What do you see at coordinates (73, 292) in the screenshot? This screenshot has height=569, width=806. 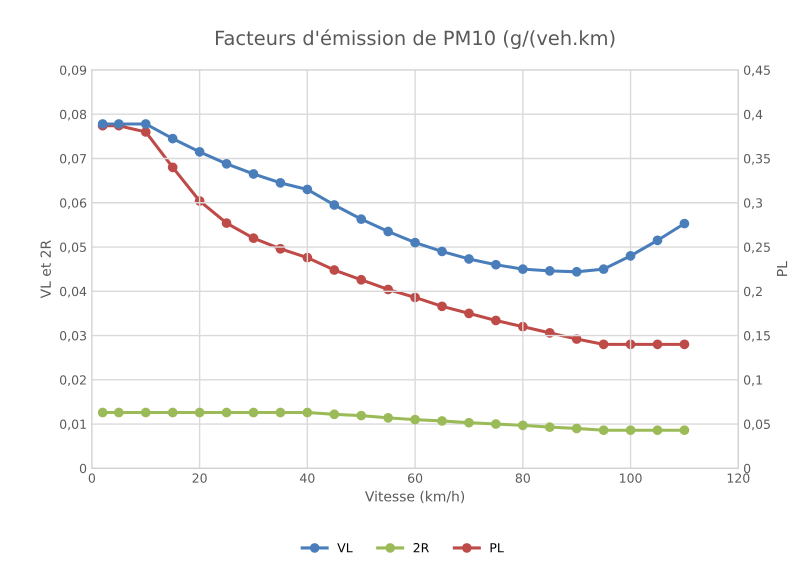 I see `y-tick-label: 0,04` at bounding box center [73, 292].